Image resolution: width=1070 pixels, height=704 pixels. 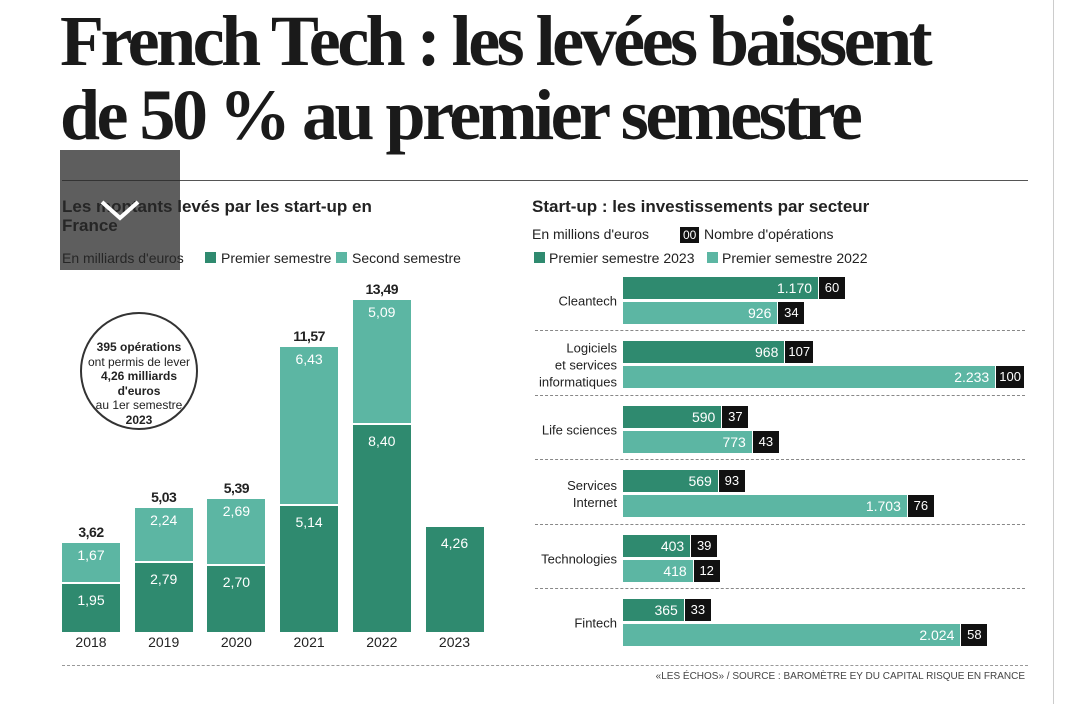 What do you see at coordinates (579, 430) in the screenshot?
I see `category-label: Life sciences` at bounding box center [579, 430].